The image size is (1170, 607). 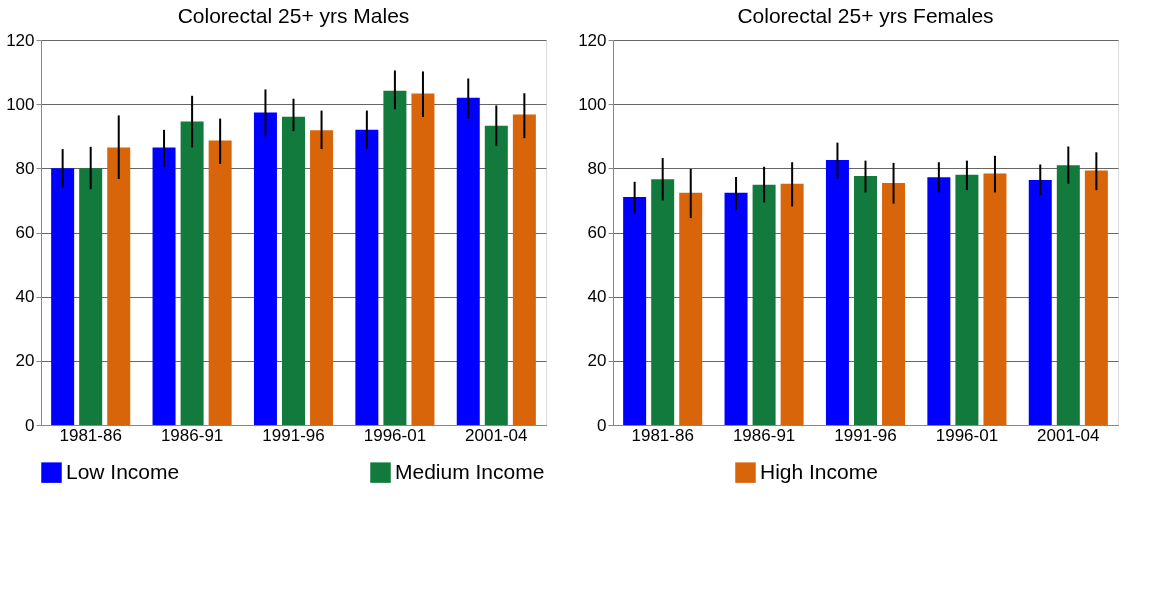 What do you see at coordinates (865, 15) in the screenshot?
I see `chart-title: Colorectal 25+ yrs Females` at bounding box center [865, 15].